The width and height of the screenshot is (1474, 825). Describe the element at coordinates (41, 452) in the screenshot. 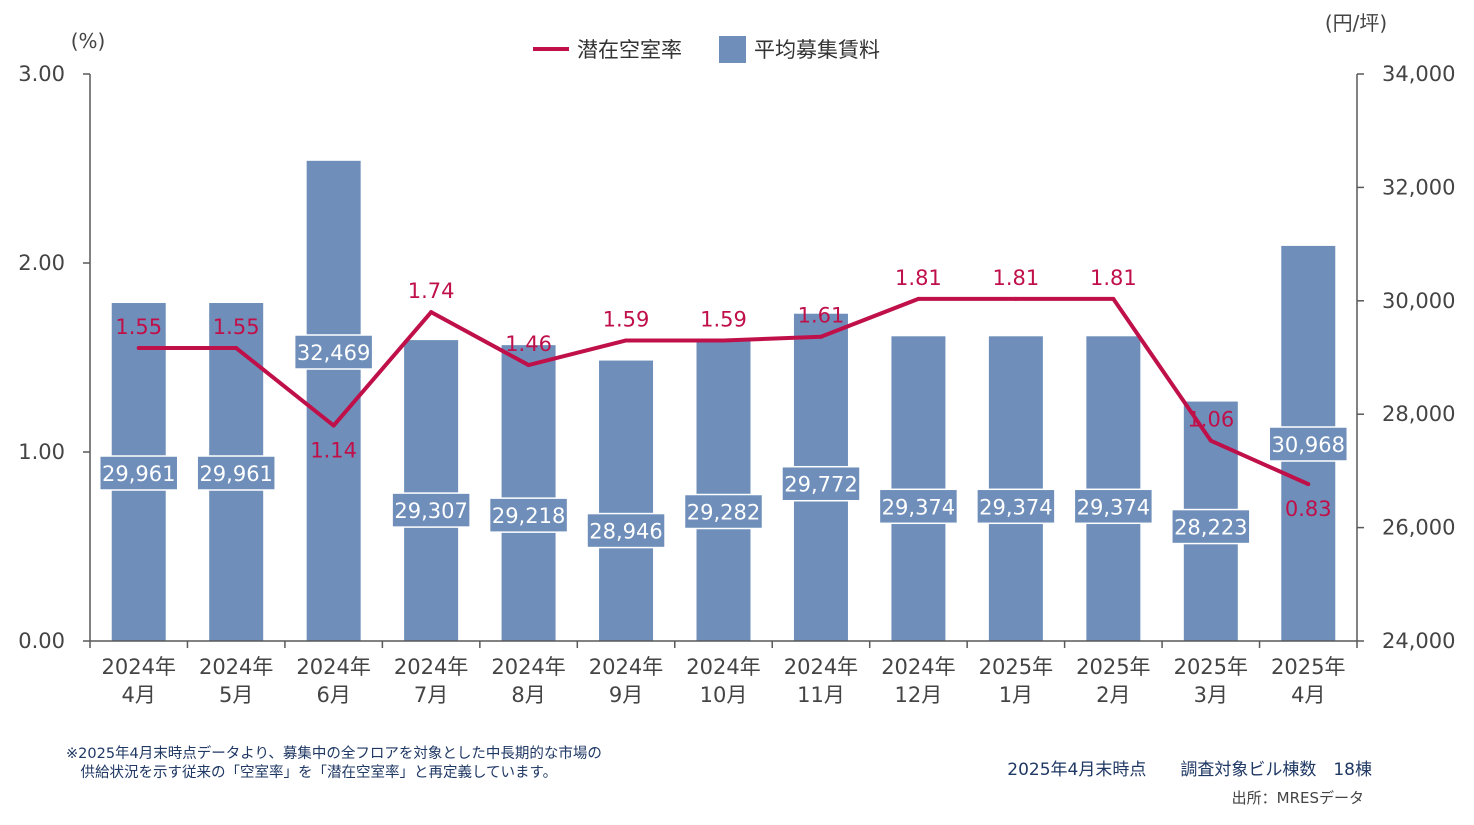

I see `left-tick-label: 1.00` at that location.